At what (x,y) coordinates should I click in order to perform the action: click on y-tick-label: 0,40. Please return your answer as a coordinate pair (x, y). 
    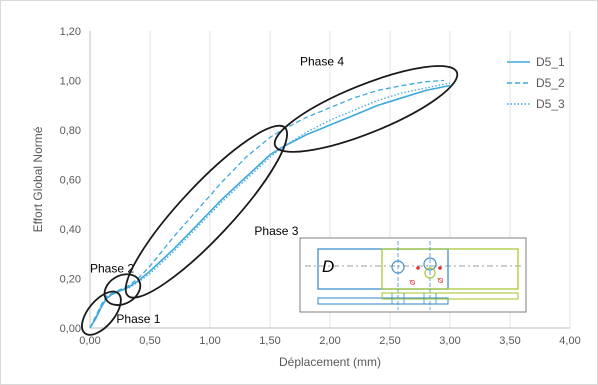
    Looking at the image, I should click on (70, 230).